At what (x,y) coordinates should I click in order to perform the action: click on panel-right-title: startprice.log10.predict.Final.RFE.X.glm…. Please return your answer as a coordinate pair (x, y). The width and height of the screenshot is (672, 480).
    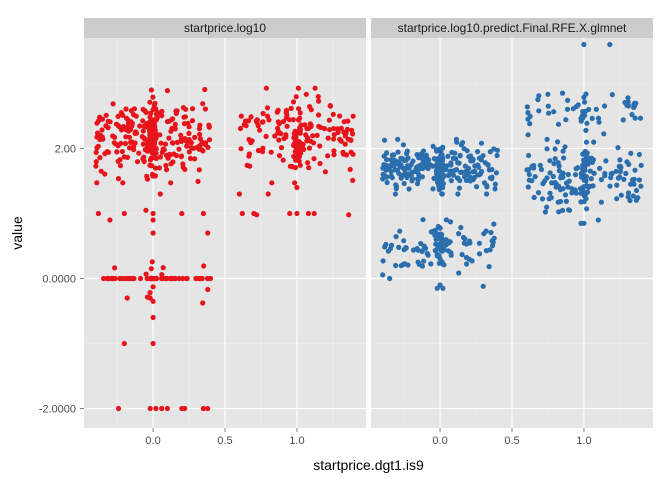
    Looking at the image, I should click on (512, 28).